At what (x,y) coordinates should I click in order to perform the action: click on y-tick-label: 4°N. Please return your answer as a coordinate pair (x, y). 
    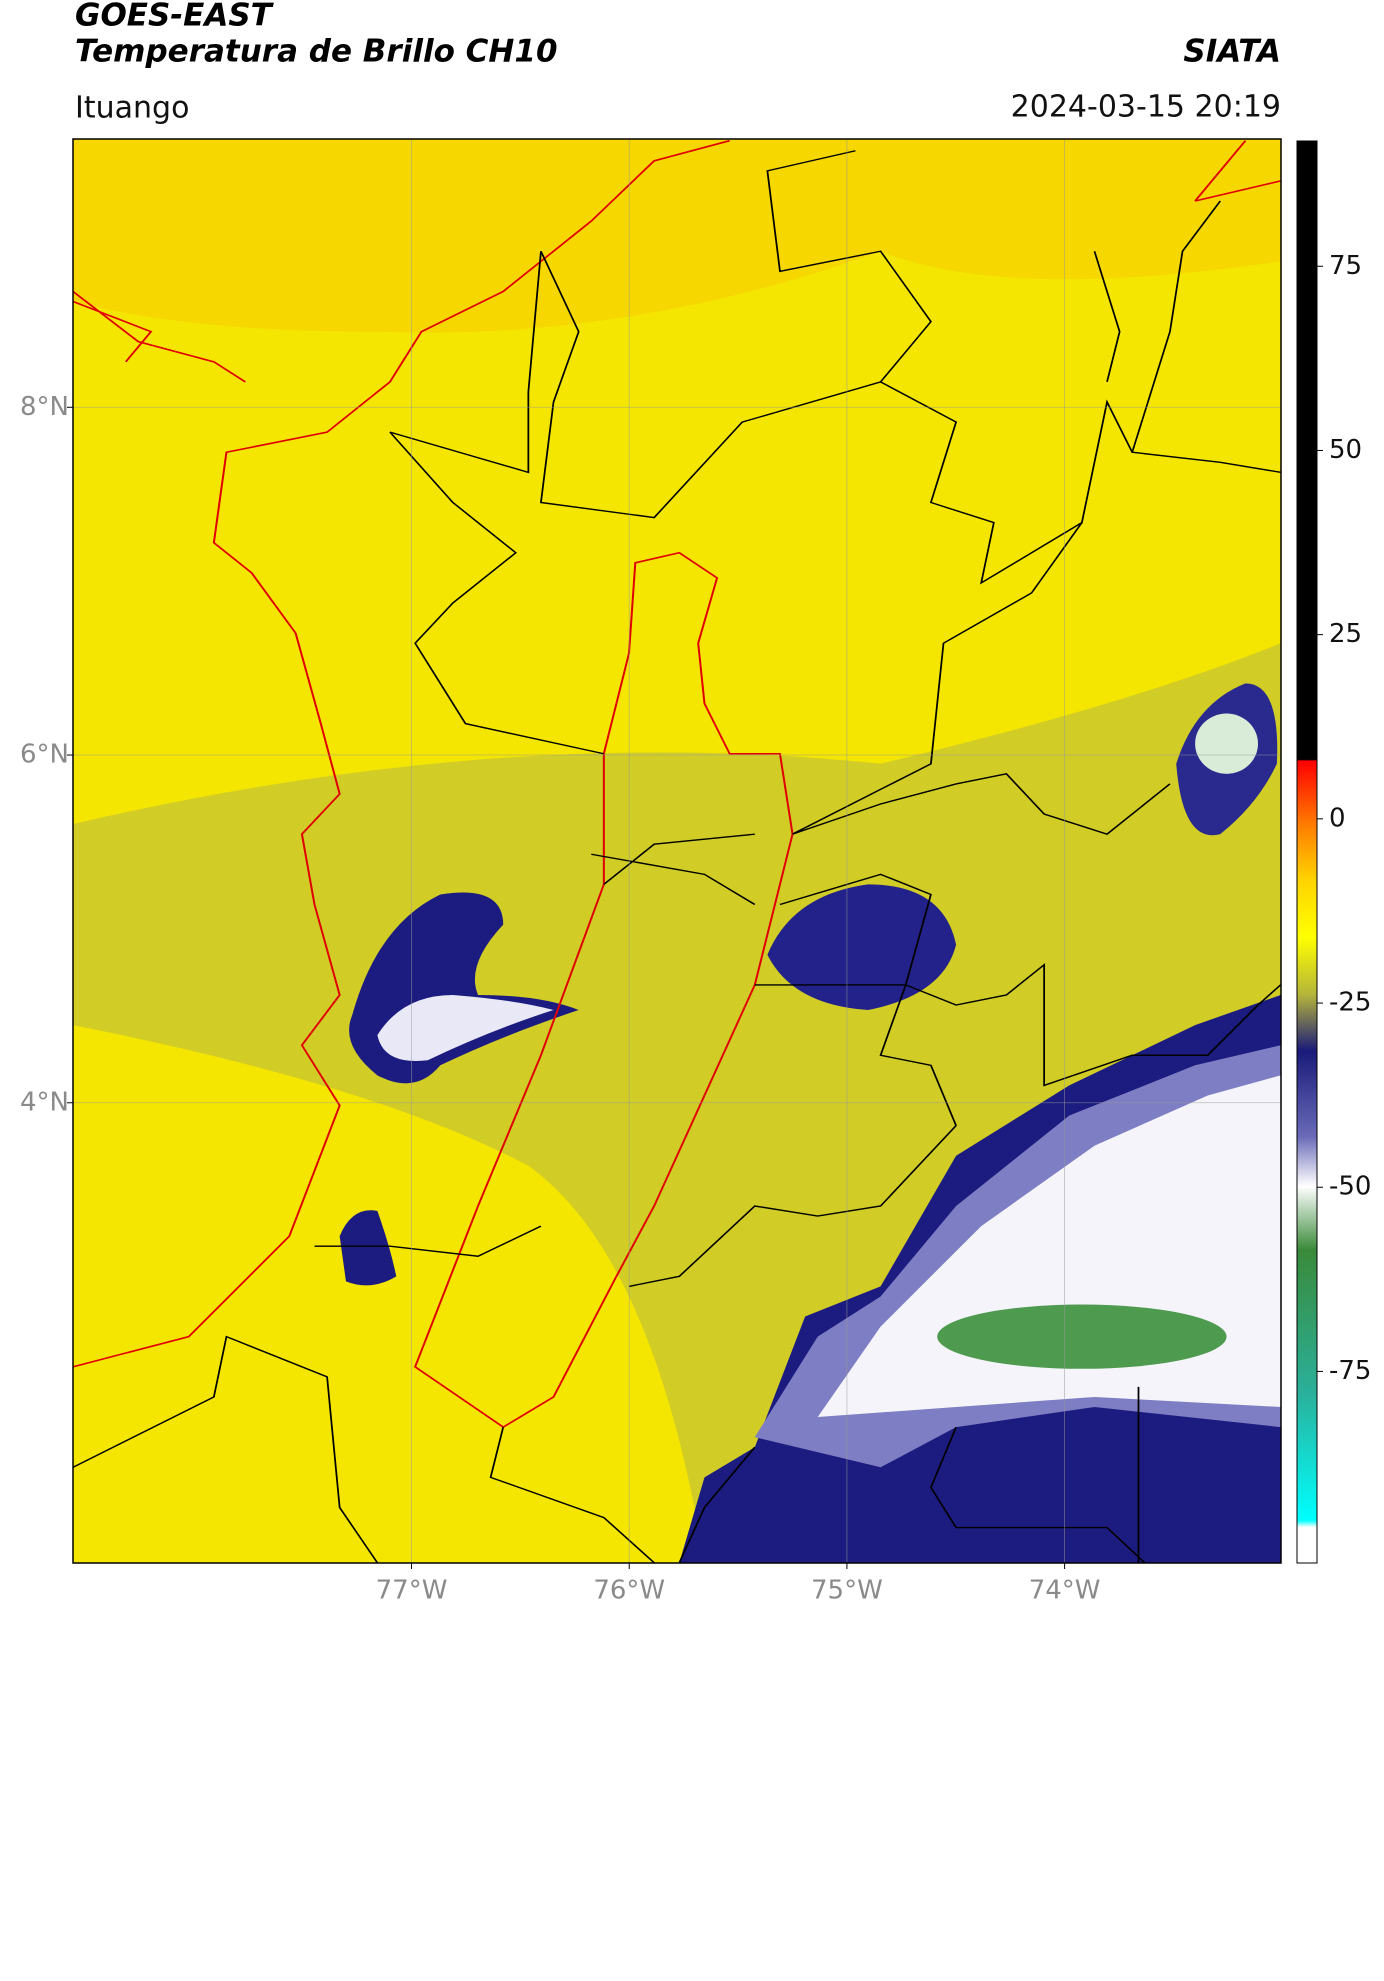
    Looking at the image, I should click on (44, 1102).